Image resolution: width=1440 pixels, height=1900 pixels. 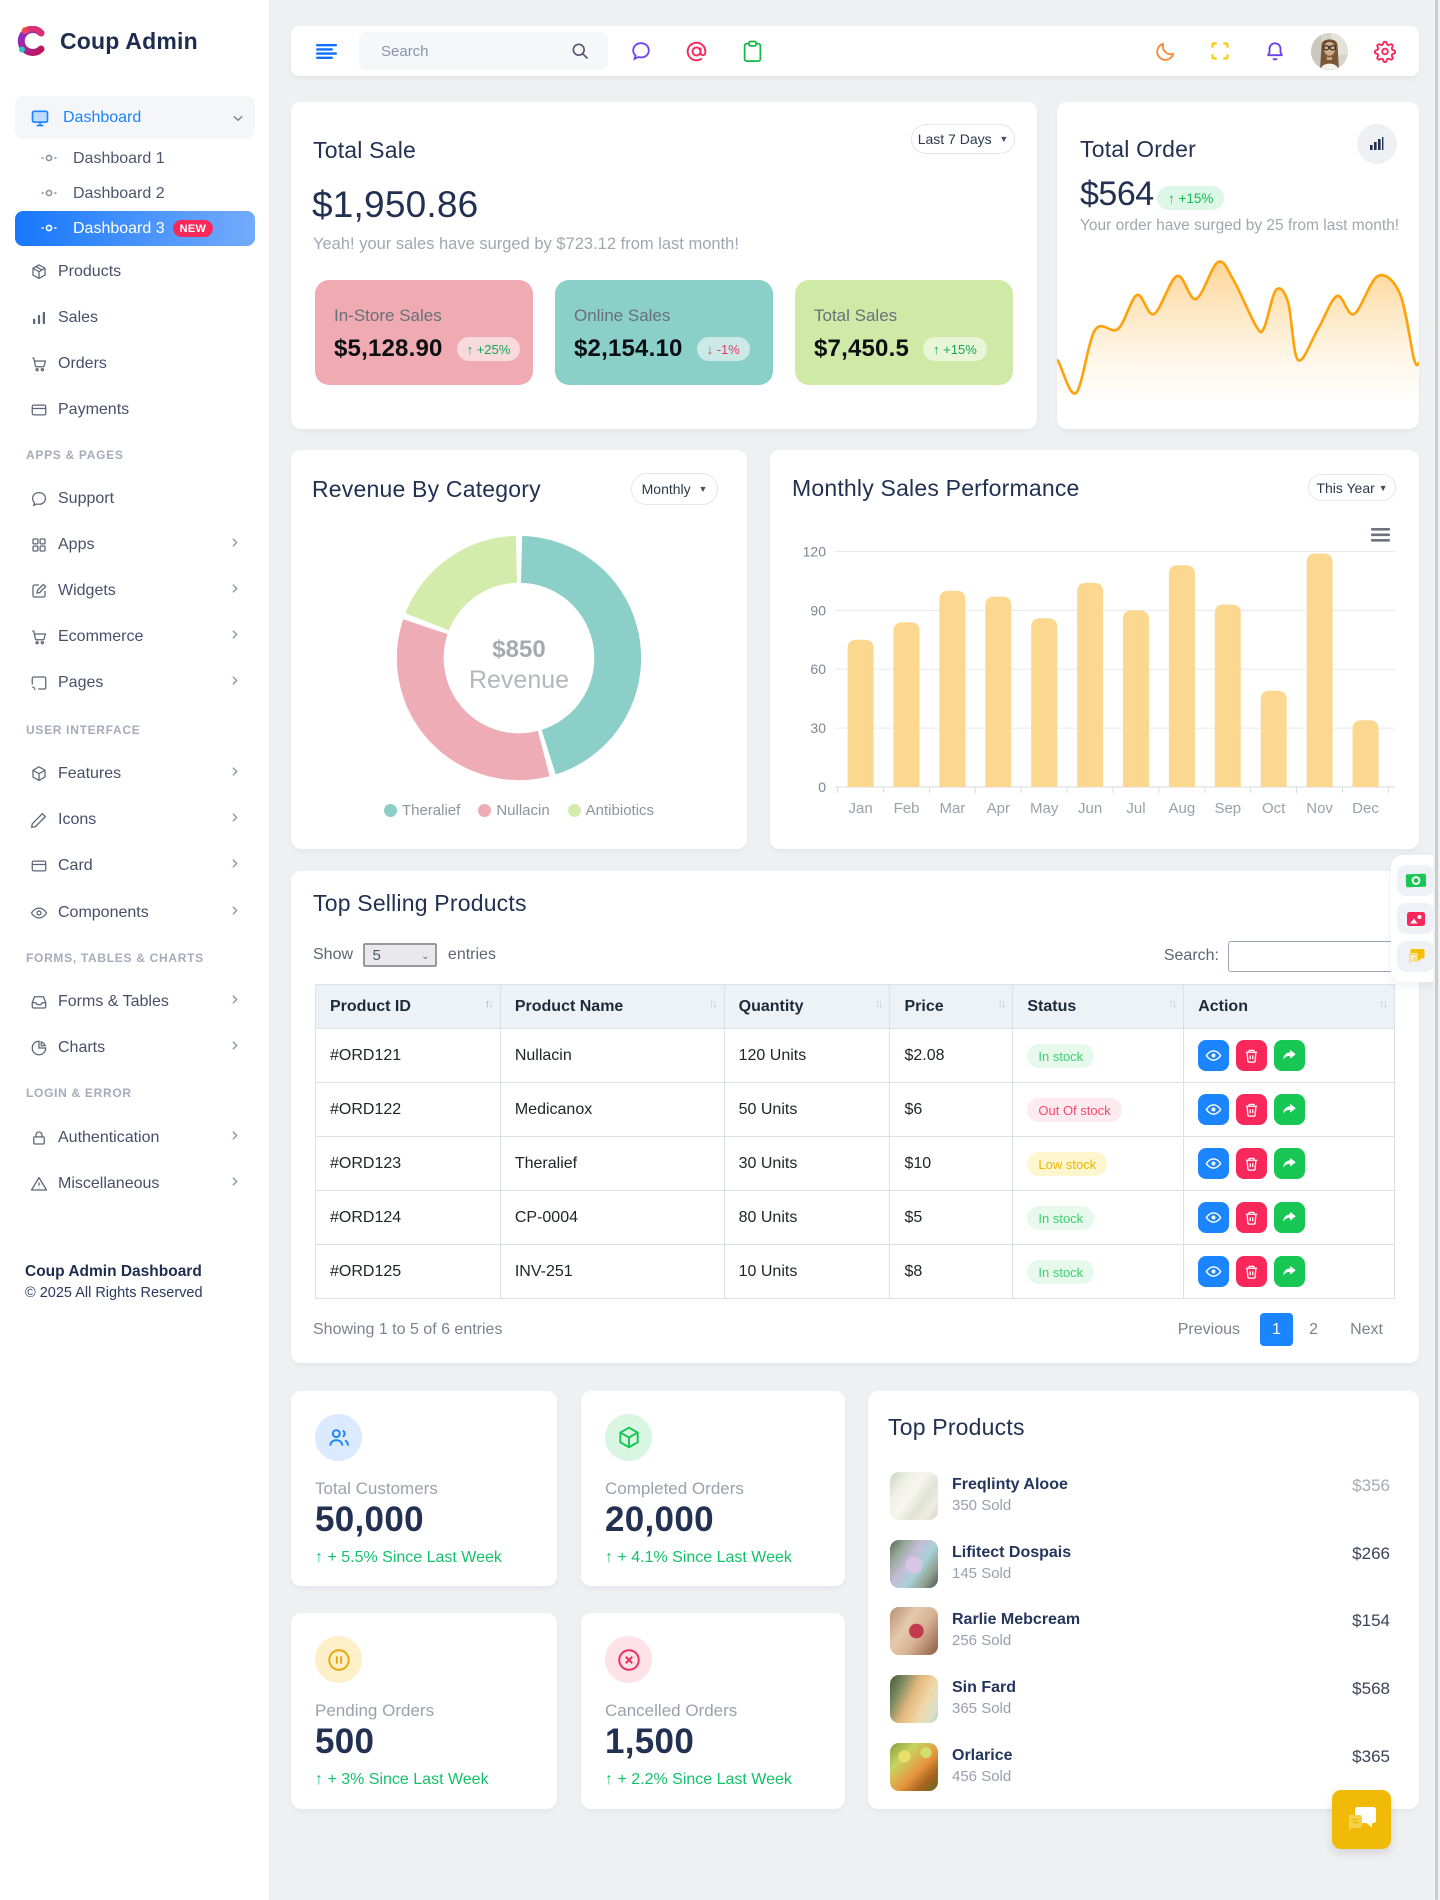 I want to click on svg-text: Jul, so click(x=1135, y=808).